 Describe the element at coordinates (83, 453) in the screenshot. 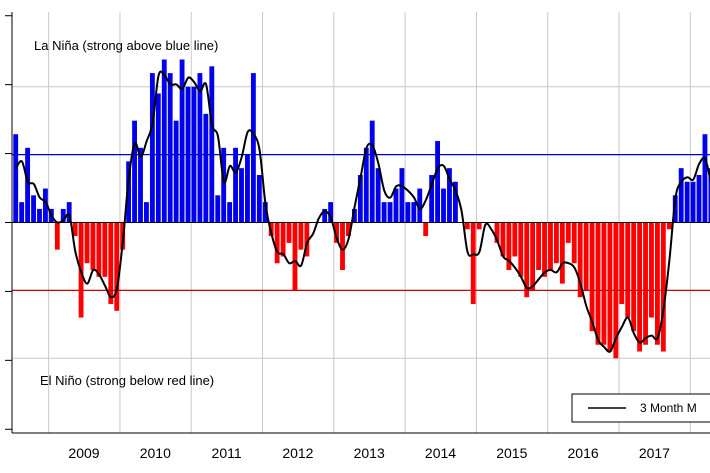

I see `x-tick-label: 2009` at that location.